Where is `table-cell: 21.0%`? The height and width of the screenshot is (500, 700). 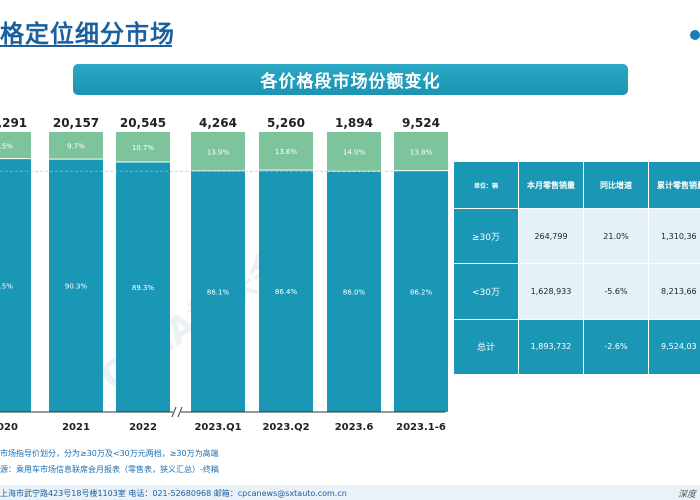 table-cell: 21.0% is located at coordinates (616, 236).